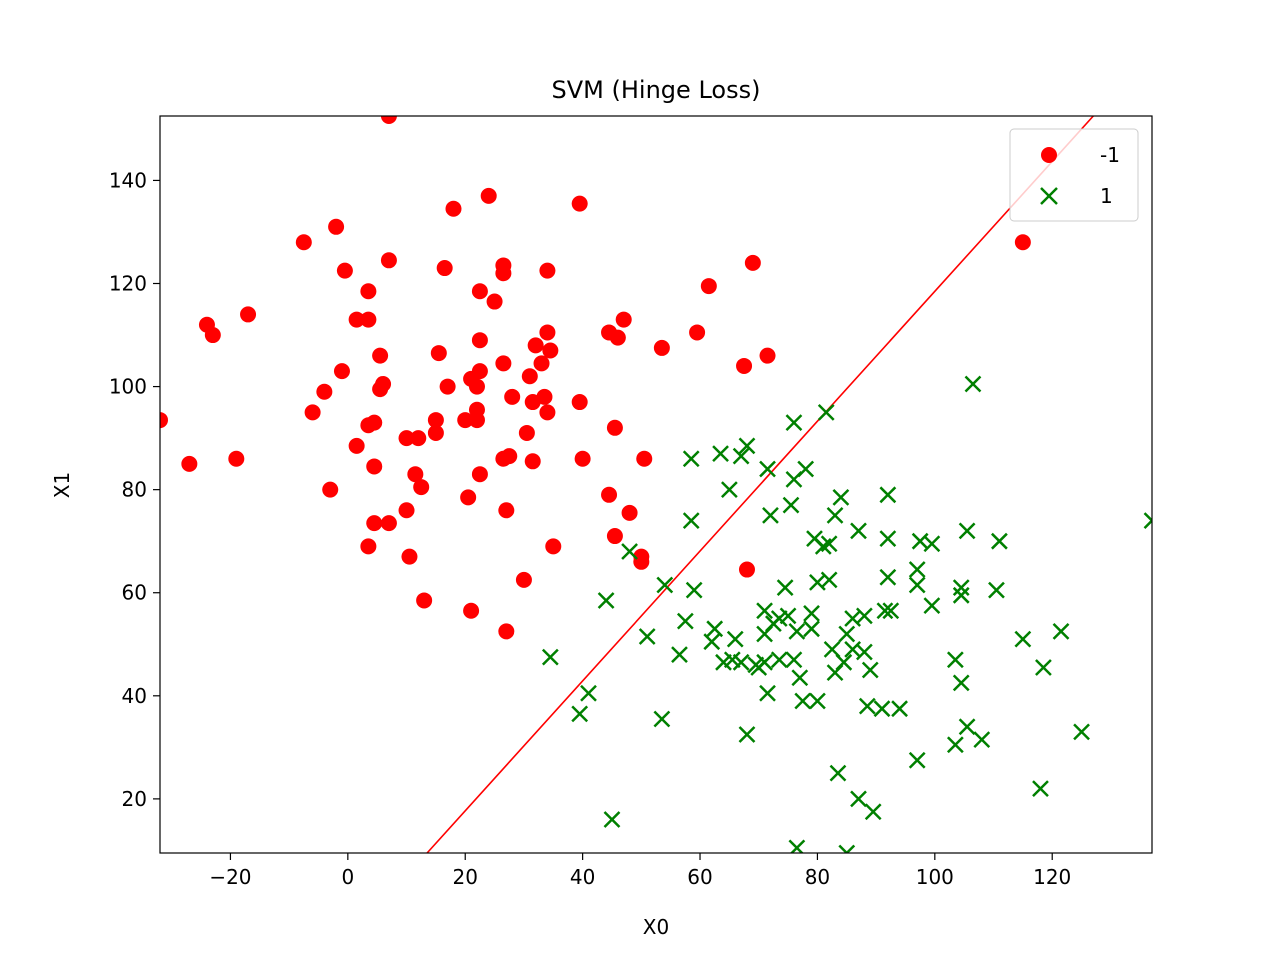  What do you see at coordinates (134, 799) in the screenshot?
I see `y-tick-label-0: 20` at bounding box center [134, 799].